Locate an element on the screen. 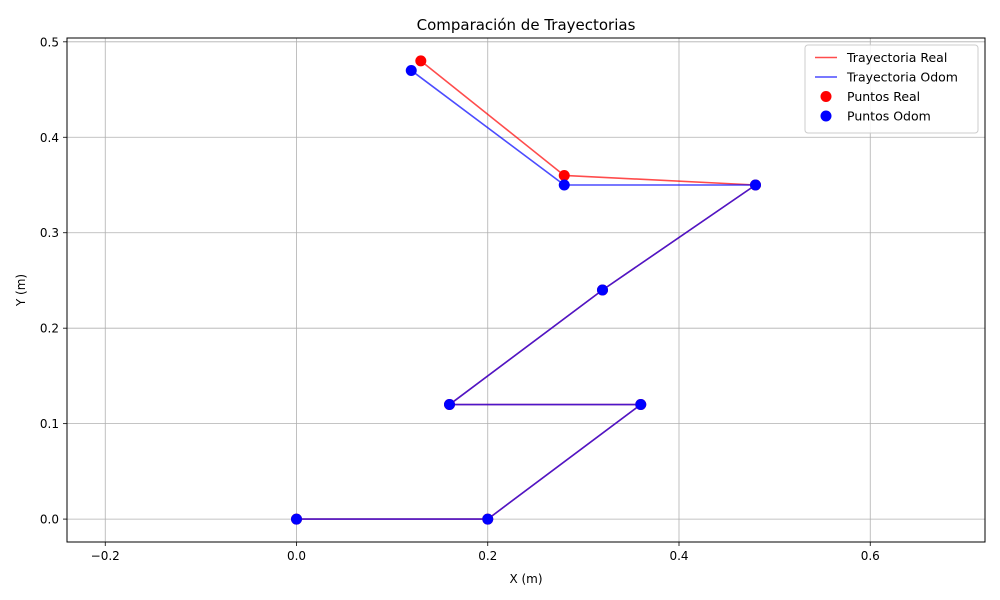 This screenshot has width=1000, height=600. x-tick-label: 0.4 is located at coordinates (678, 556).